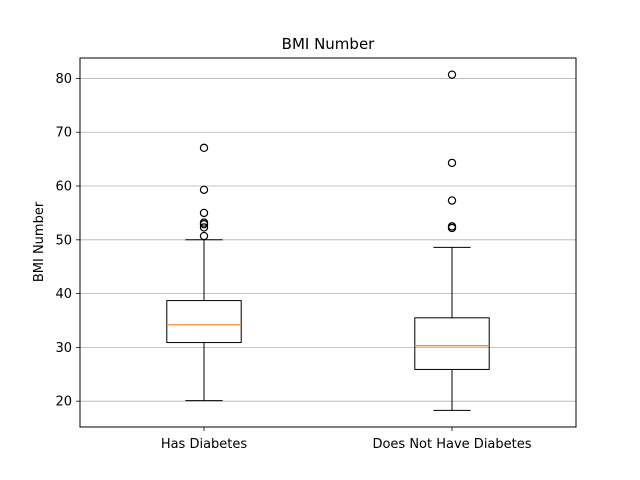  What do you see at coordinates (63, 79) in the screenshot?
I see `y-tick-label: 80` at bounding box center [63, 79].